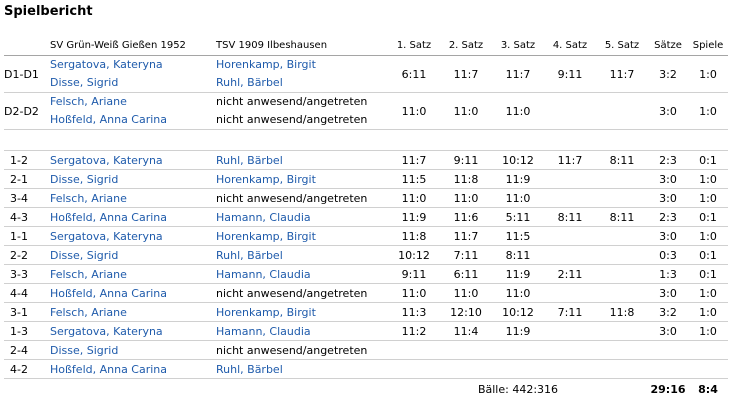  What do you see at coordinates (366, 389) in the screenshot?
I see `totals-row: Bälle: 442:316 29:16 8:4` at bounding box center [366, 389].